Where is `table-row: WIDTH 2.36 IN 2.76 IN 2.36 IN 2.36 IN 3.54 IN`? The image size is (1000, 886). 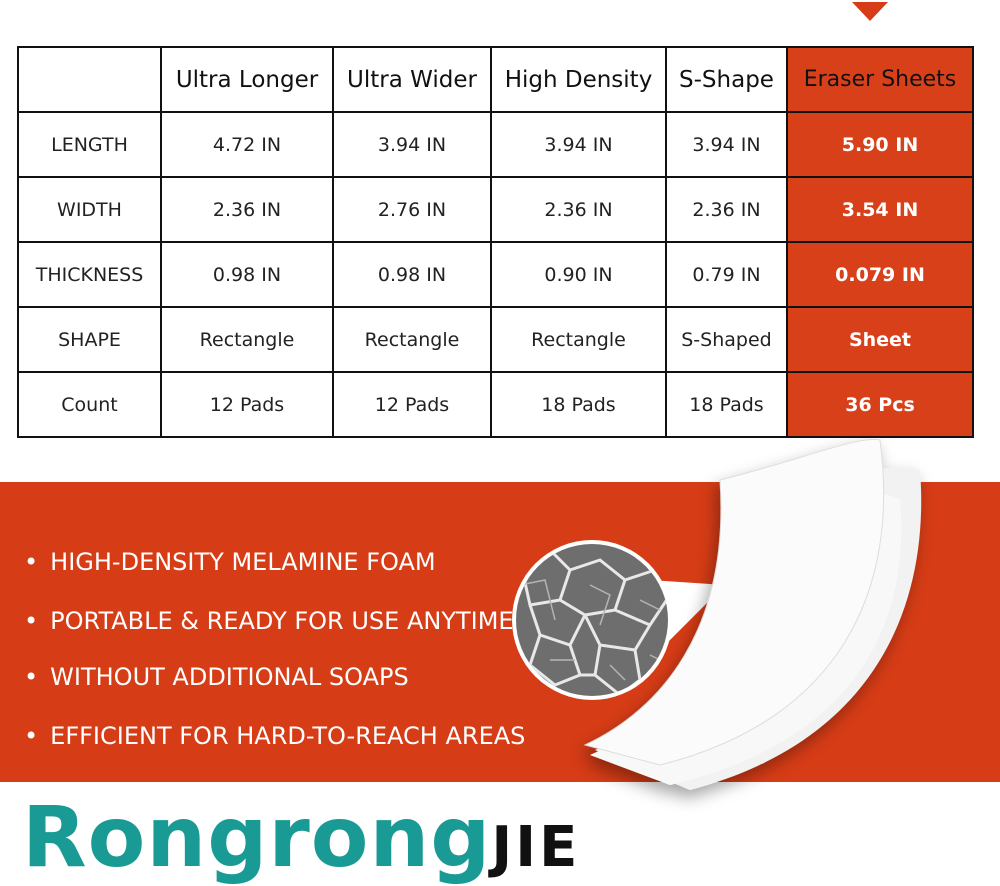 table-row: WIDTH 2.36 IN 2.76 IN 2.36 IN 2.36 IN 3.54 IN is located at coordinates (495, 209).